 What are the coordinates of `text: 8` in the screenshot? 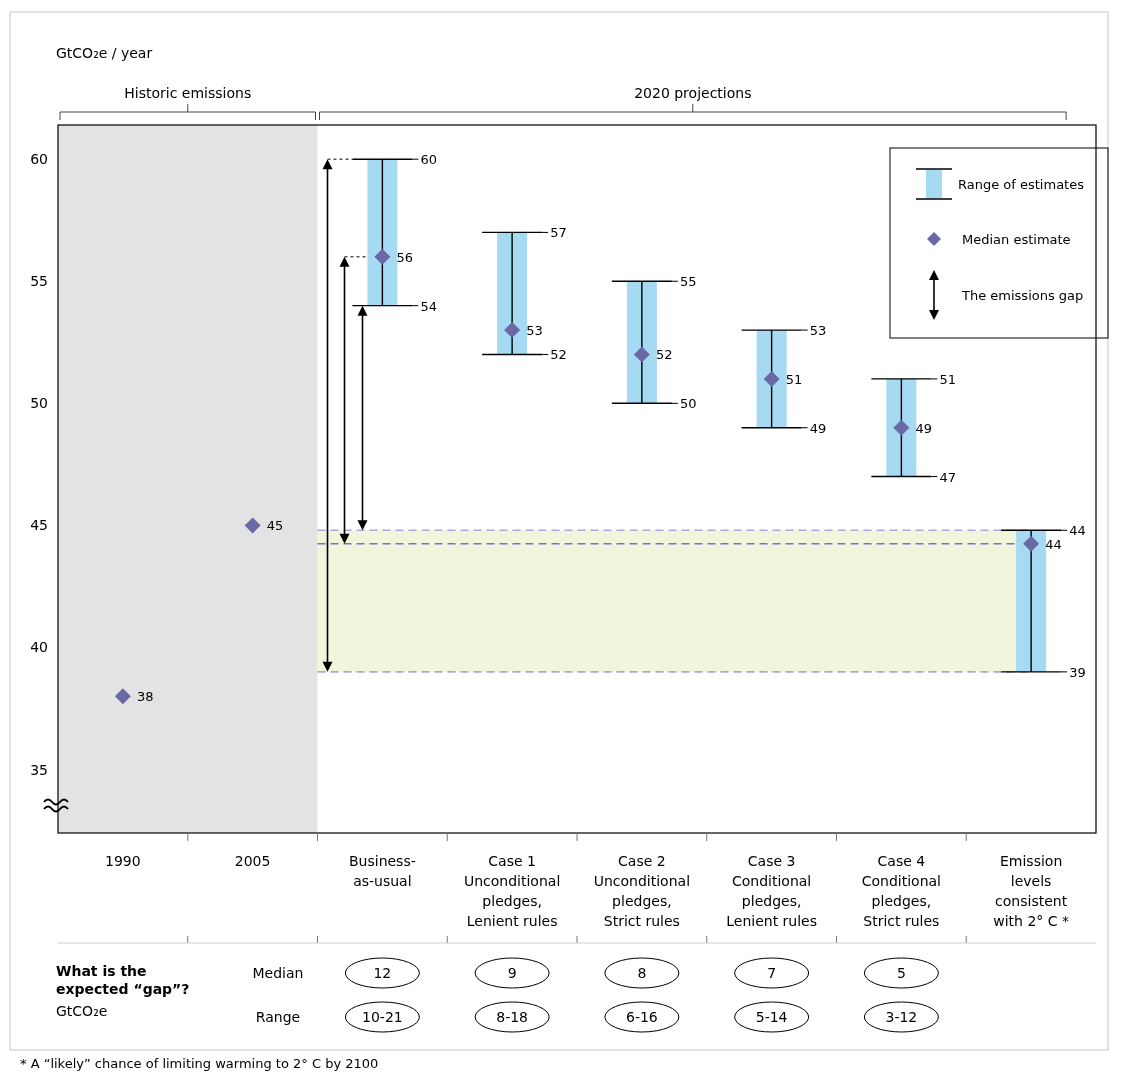 It's located at (642, 973).